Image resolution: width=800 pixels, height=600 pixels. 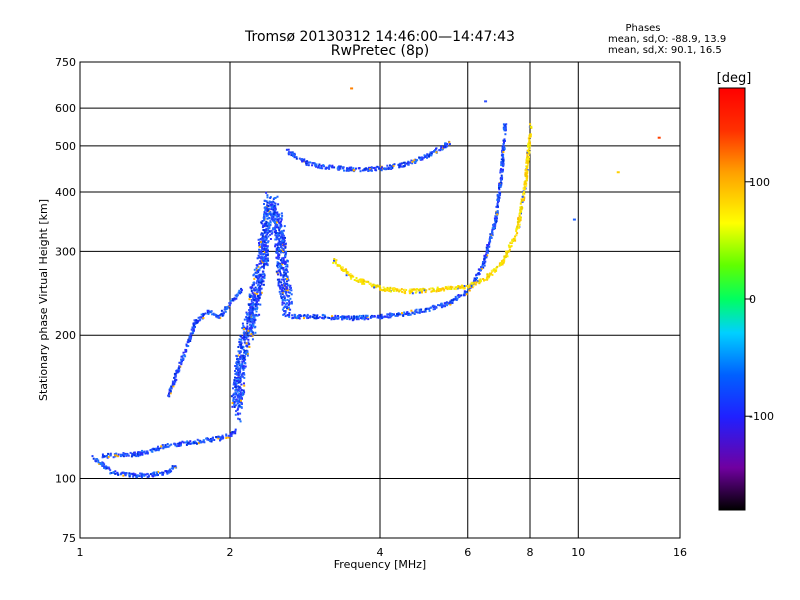 What do you see at coordinates (382, 552) in the screenshot?
I see `x-axis-ticks: 1 2 4 6 8 10 16` at bounding box center [382, 552].